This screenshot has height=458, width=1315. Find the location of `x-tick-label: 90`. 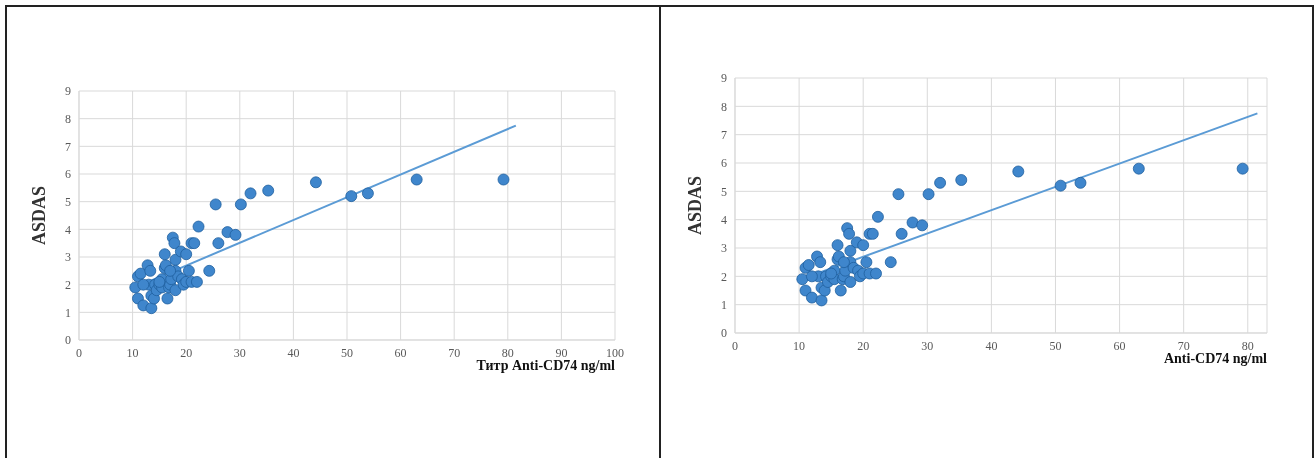

x-tick-label: 90 is located at coordinates (561, 352).